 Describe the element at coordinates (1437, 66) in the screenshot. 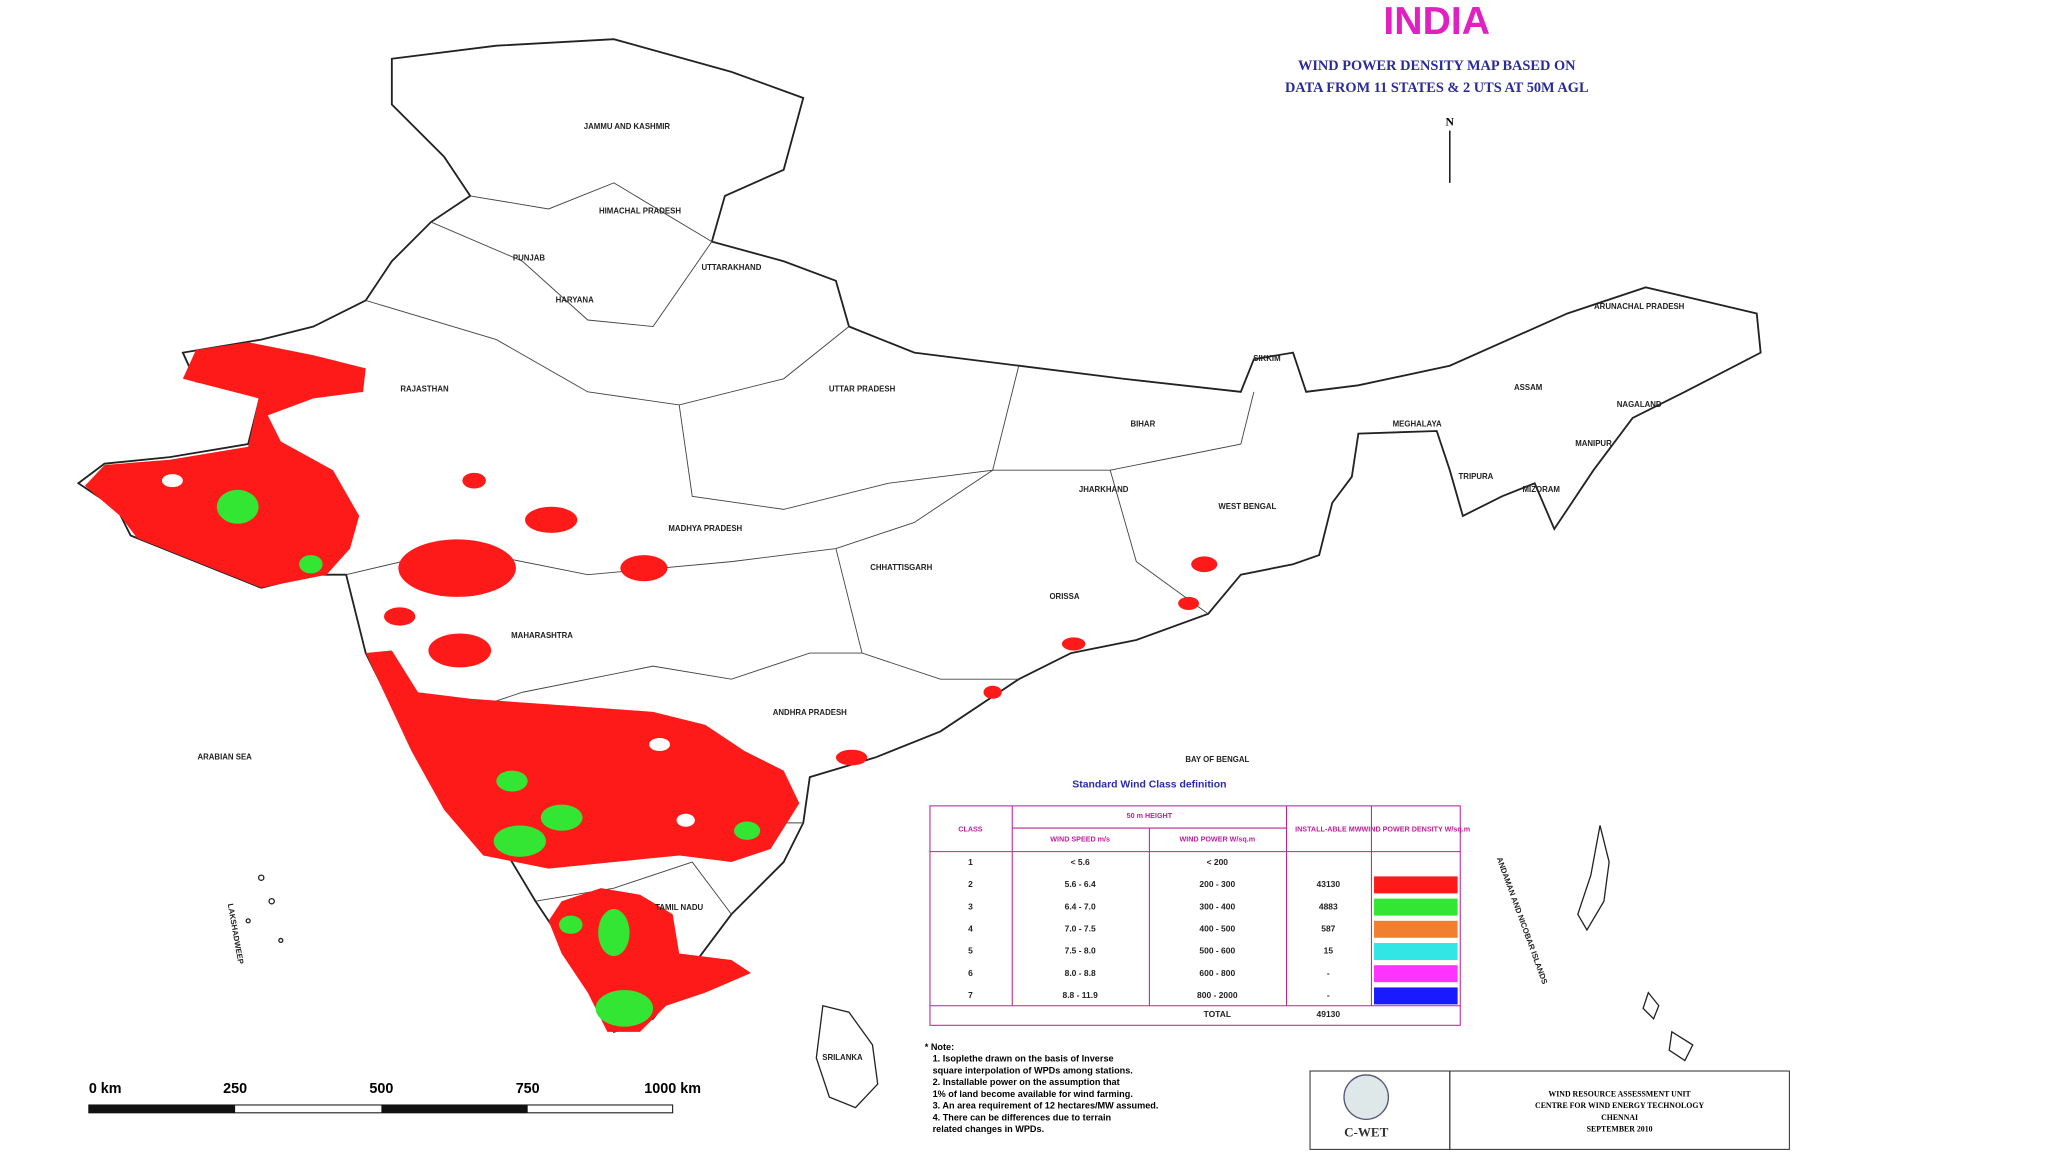

I see `subtitle: WIND POWER DENSITY MAP BASED ON` at that location.